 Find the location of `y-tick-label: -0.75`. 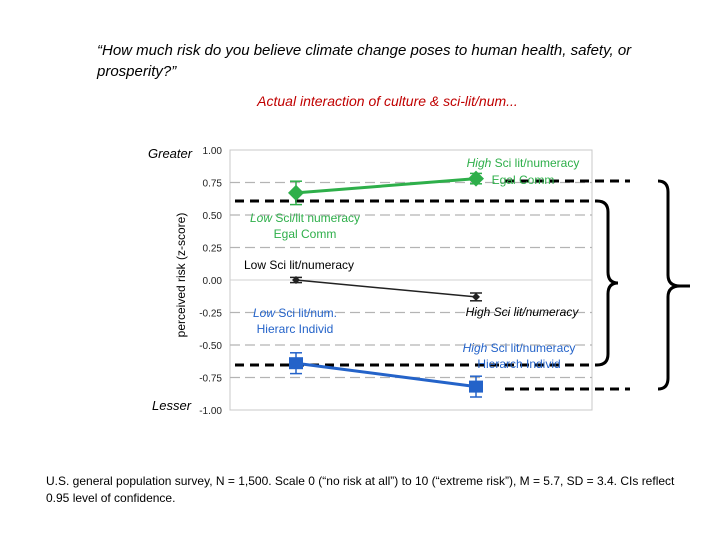

y-tick-label: -0.75 is located at coordinates (210, 379).